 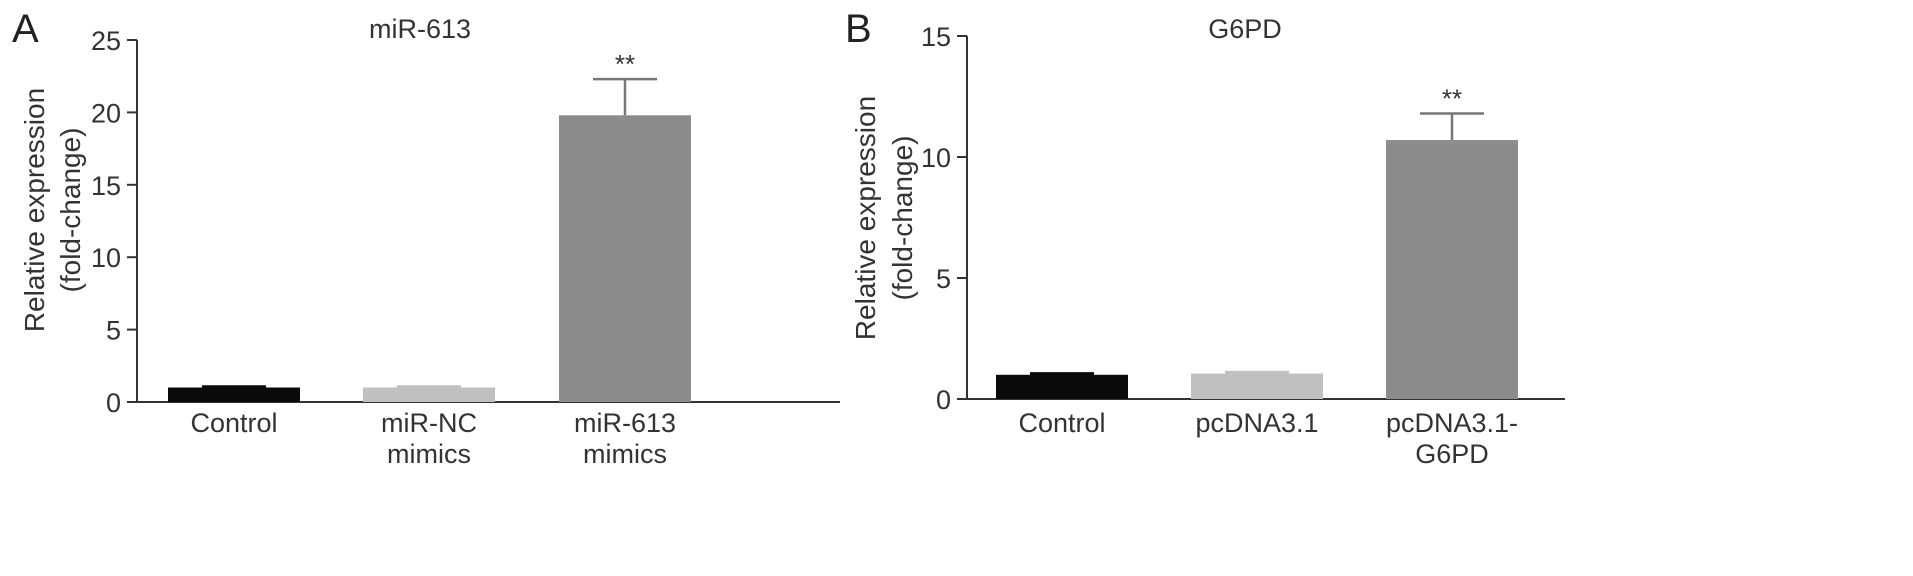 What do you see at coordinates (1452, 423) in the screenshot?
I see `x-category-label: pcDNA3.1-` at bounding box center [1452, 423].